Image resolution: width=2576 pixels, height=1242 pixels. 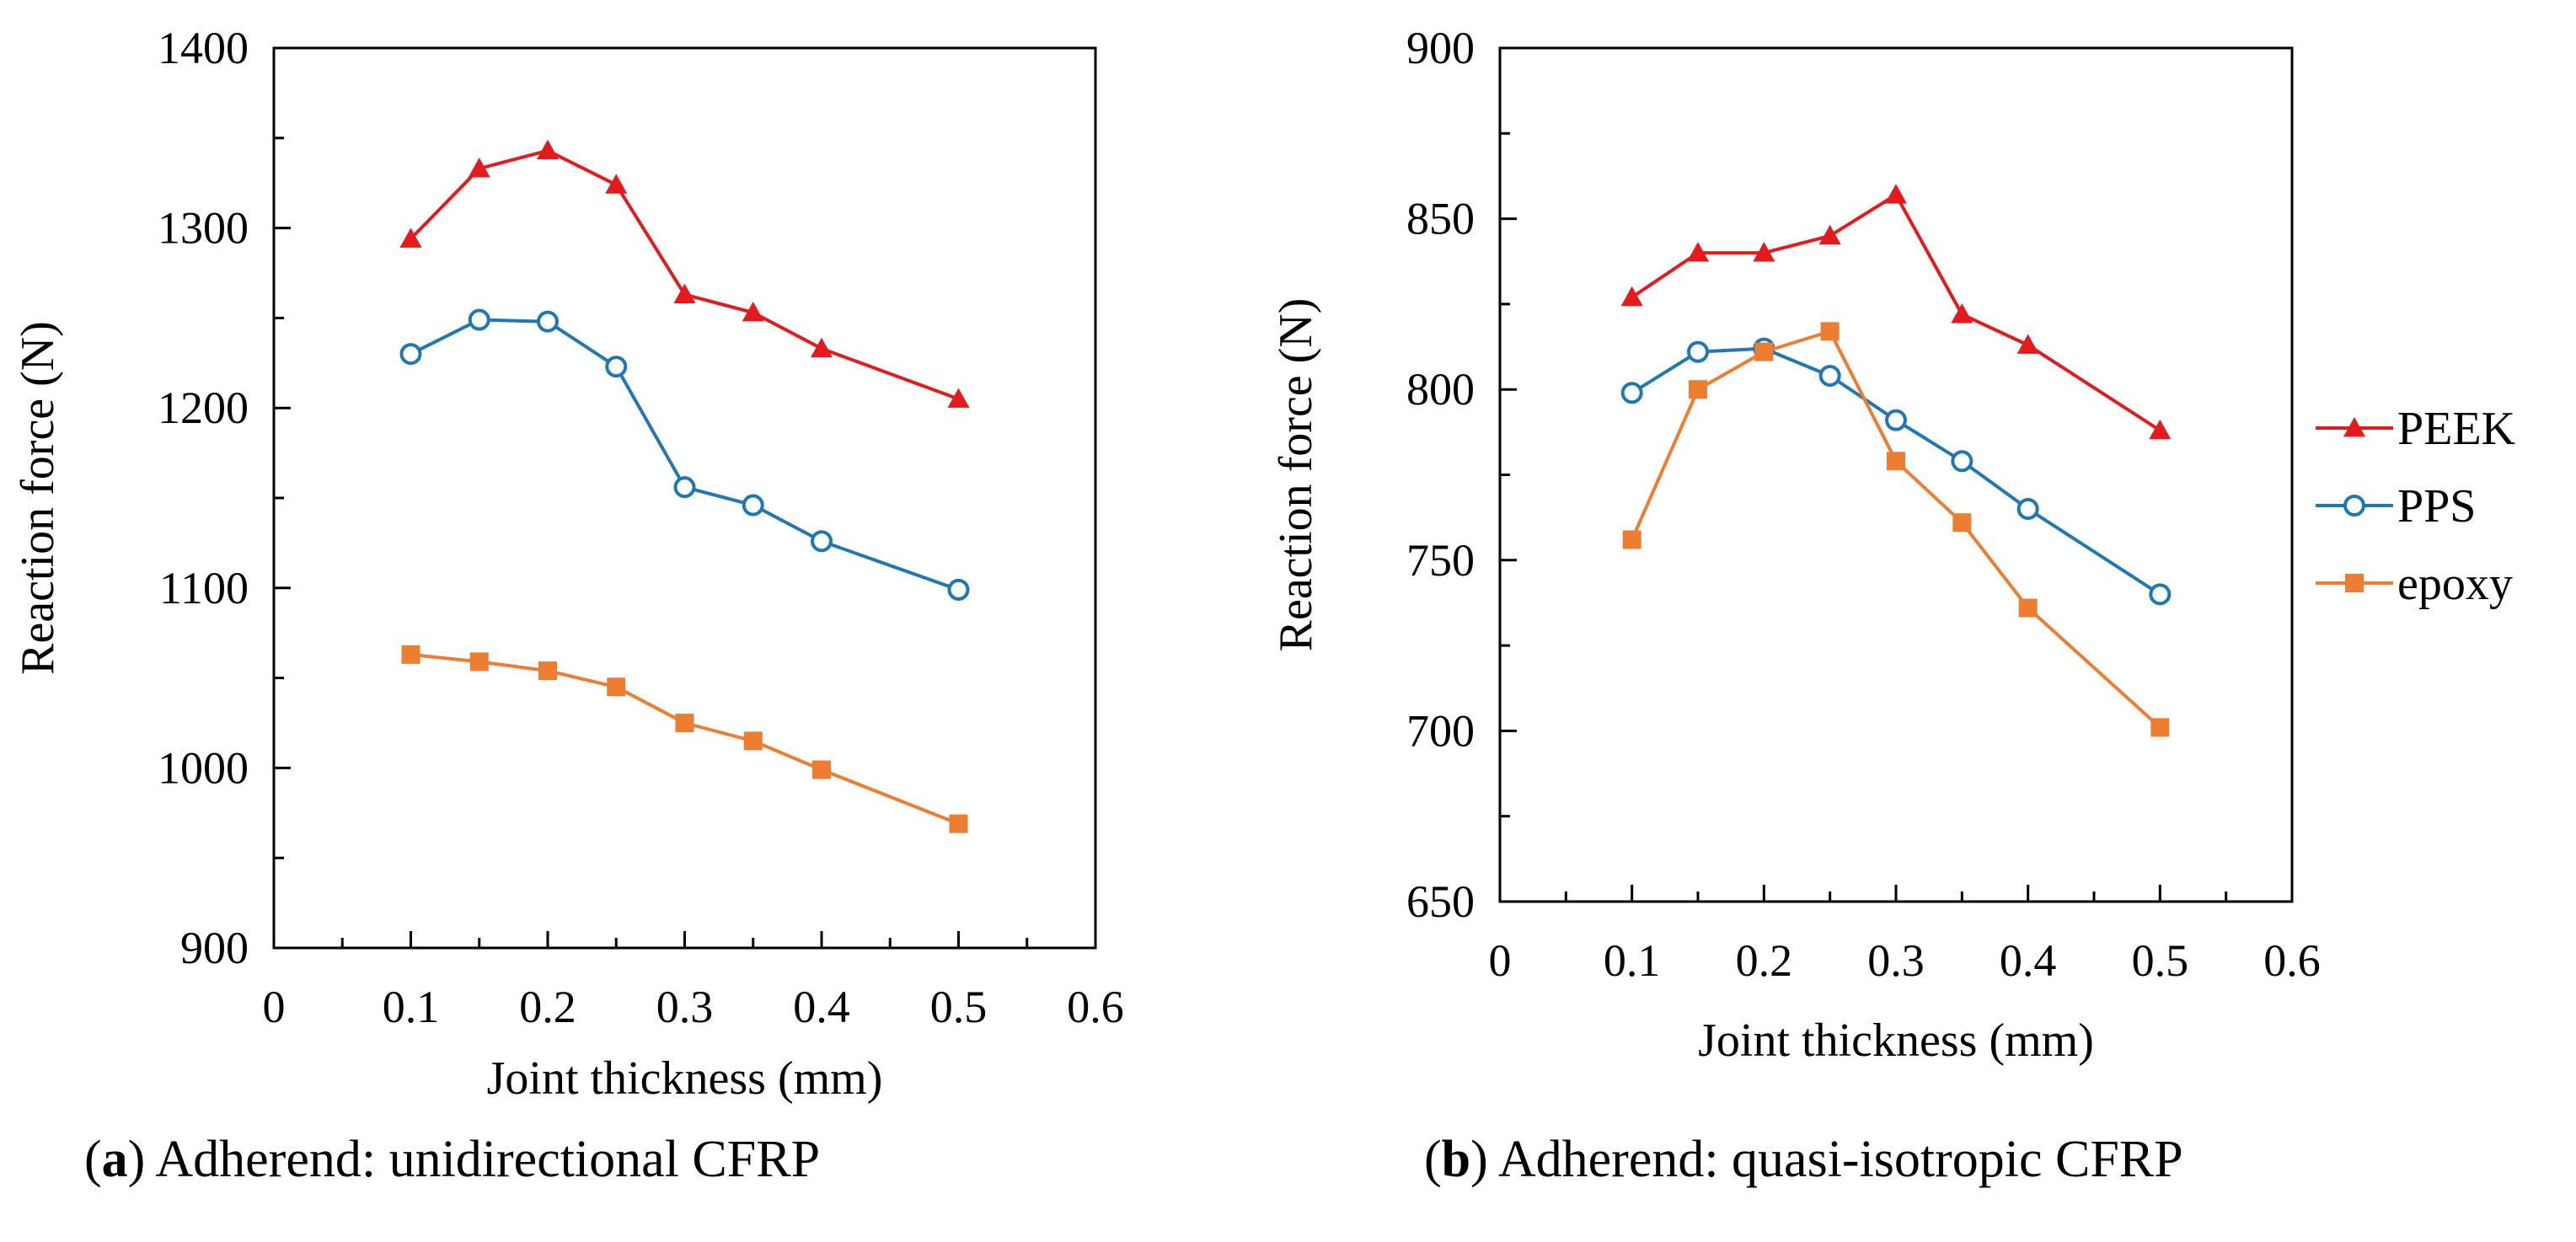 What do you see at coordinates (488, 1159) in the screenshot?
I see `caption-a-text: Adherend: unidirectional CFRP` at bounding box center [488, 1159].